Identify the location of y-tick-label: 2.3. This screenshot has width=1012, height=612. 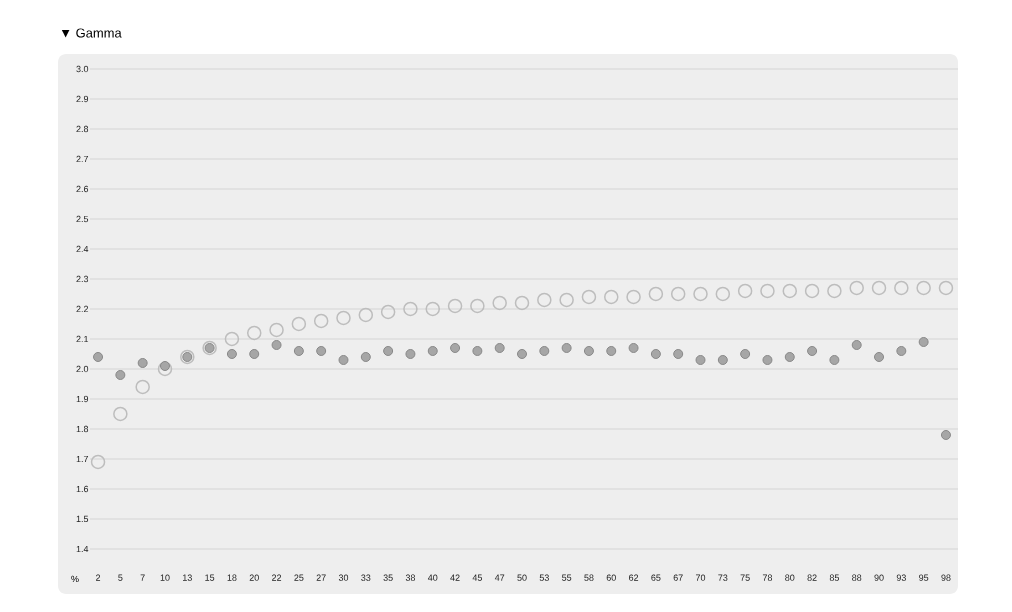
(82, 279).